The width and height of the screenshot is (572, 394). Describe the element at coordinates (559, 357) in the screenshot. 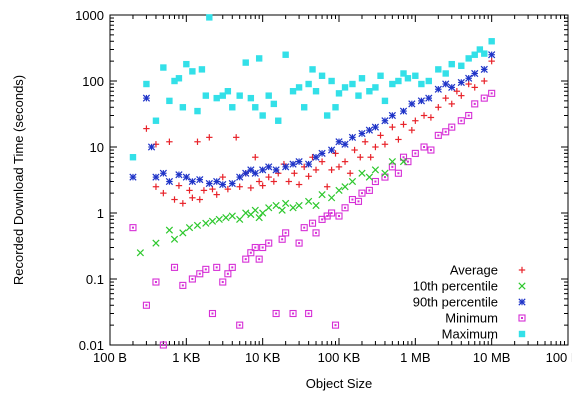

I see `x-tick-label: 100 MB` at that location.